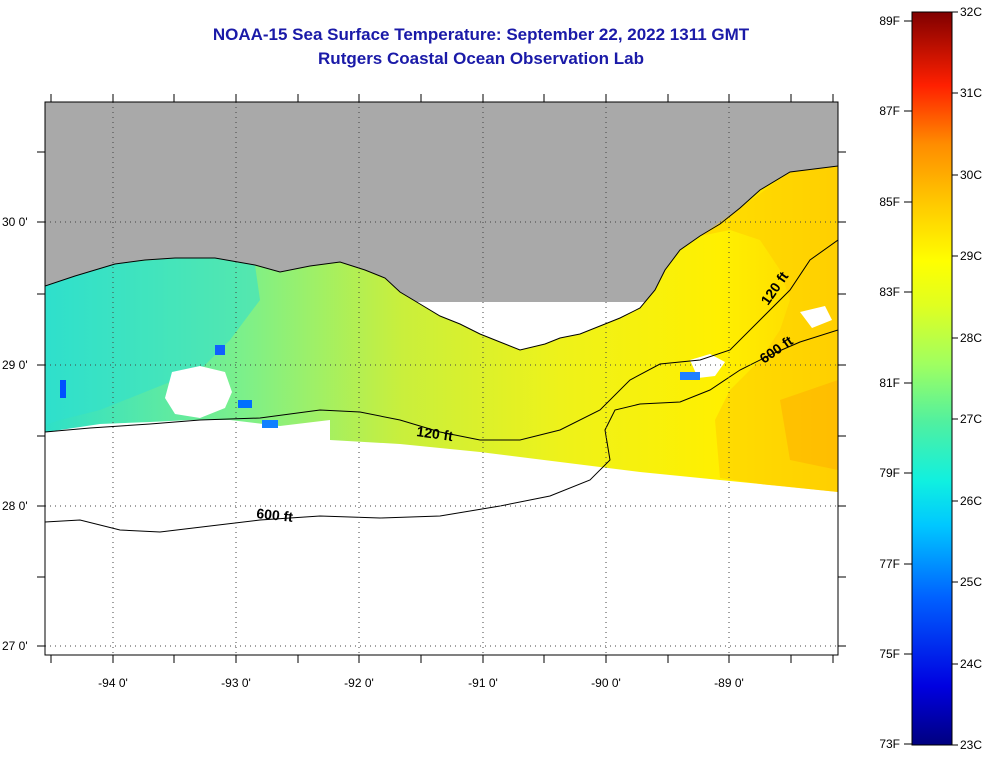  Describe the element at coordinates (971, 745) in the screenshot. I see `colorbar-c-label: 23C` at that location.